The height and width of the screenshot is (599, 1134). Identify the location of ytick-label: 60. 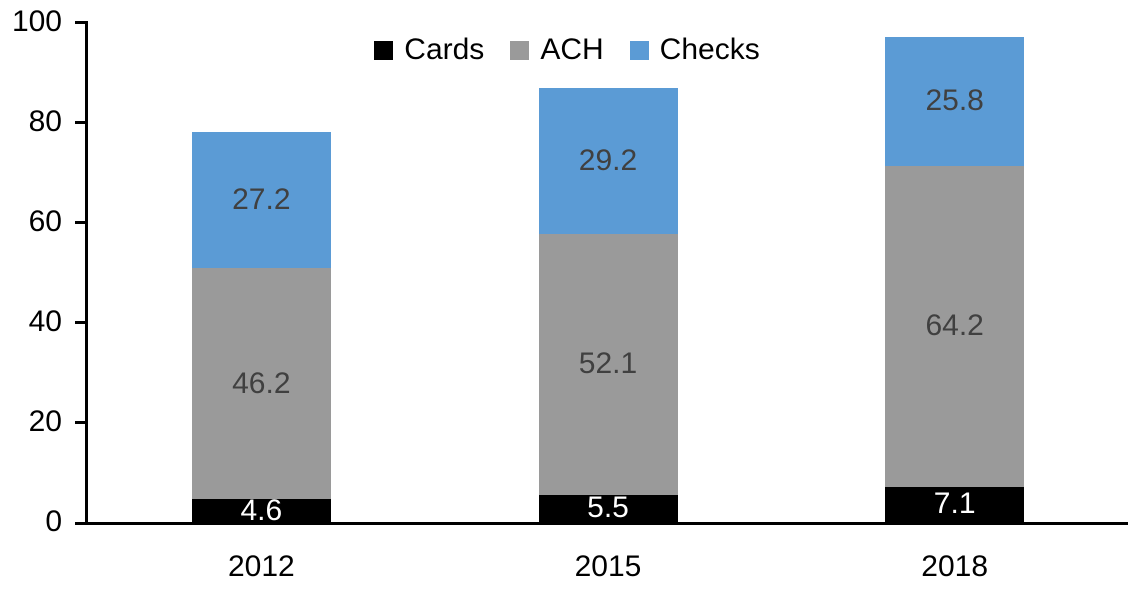
(45, 221).